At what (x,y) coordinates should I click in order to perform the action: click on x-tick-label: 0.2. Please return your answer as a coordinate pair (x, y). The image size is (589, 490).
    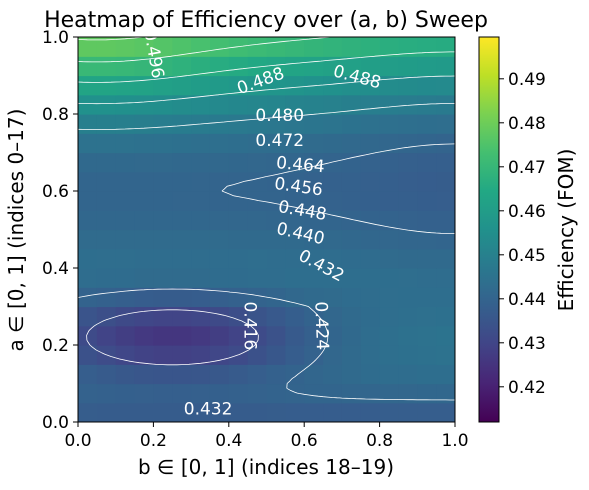
    Looking at the image, I should click on (153, 441).